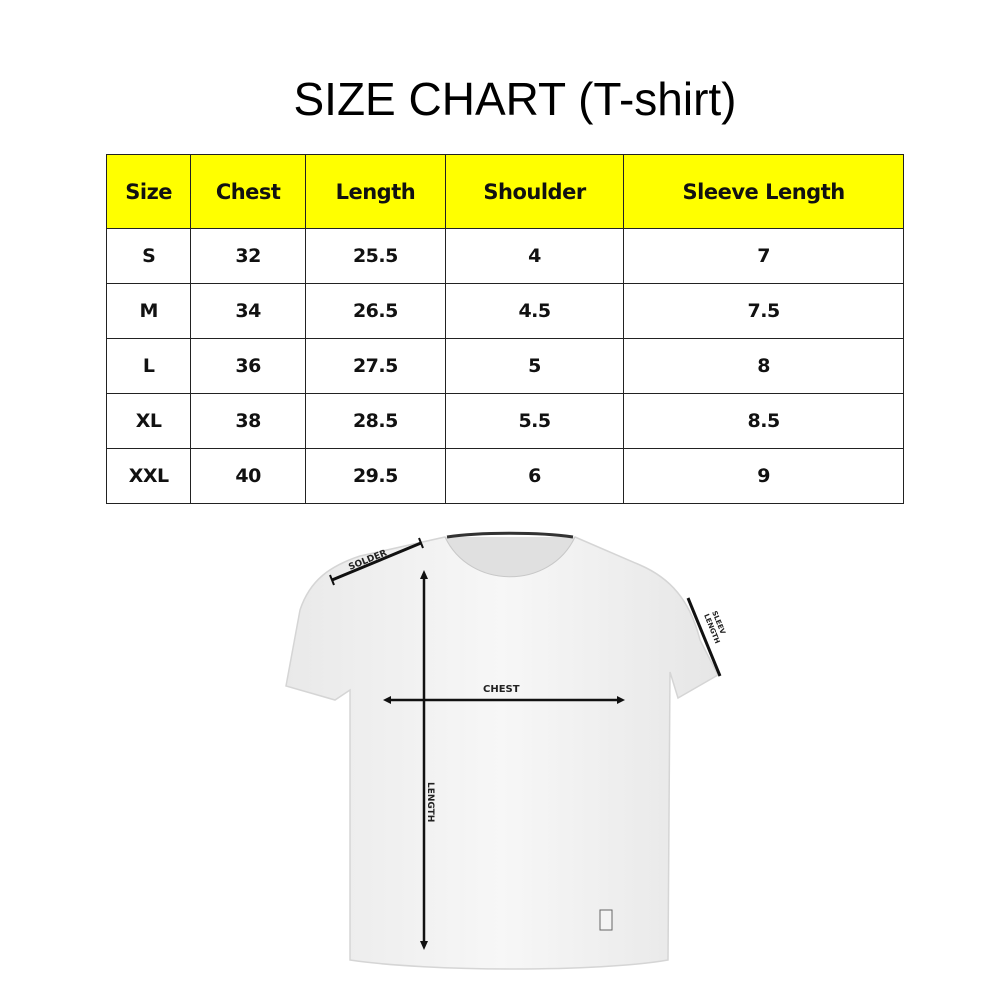  Describe the element at coordinates (248, 311) in the screenshot. I see `table-cell: 34` at that location.